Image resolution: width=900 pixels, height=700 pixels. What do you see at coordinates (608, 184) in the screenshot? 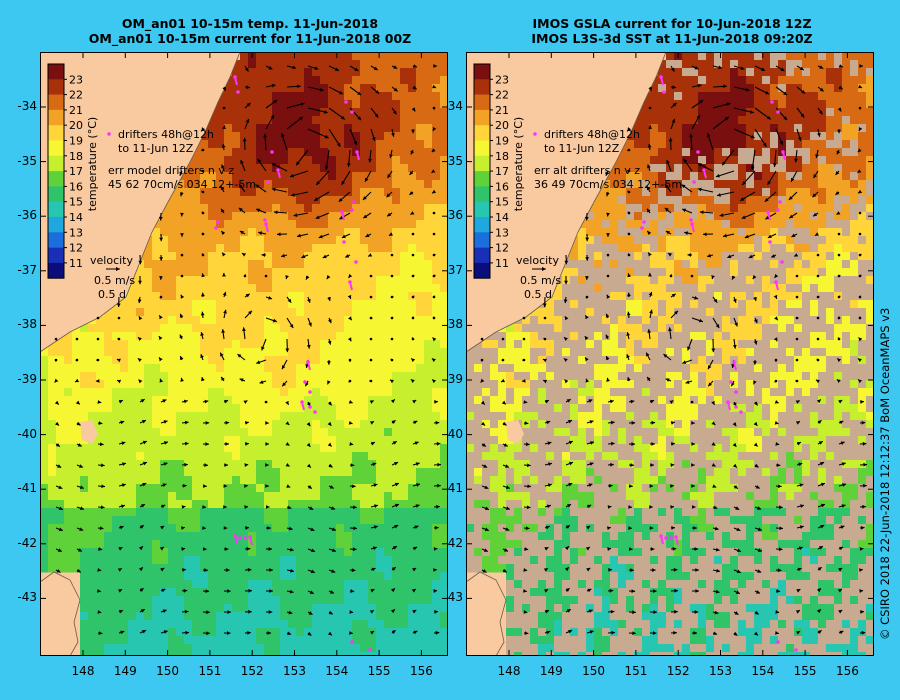
I see `legend-line: 36 49 70cm/s 034 12+-5m` at bounding box center [608, 184].